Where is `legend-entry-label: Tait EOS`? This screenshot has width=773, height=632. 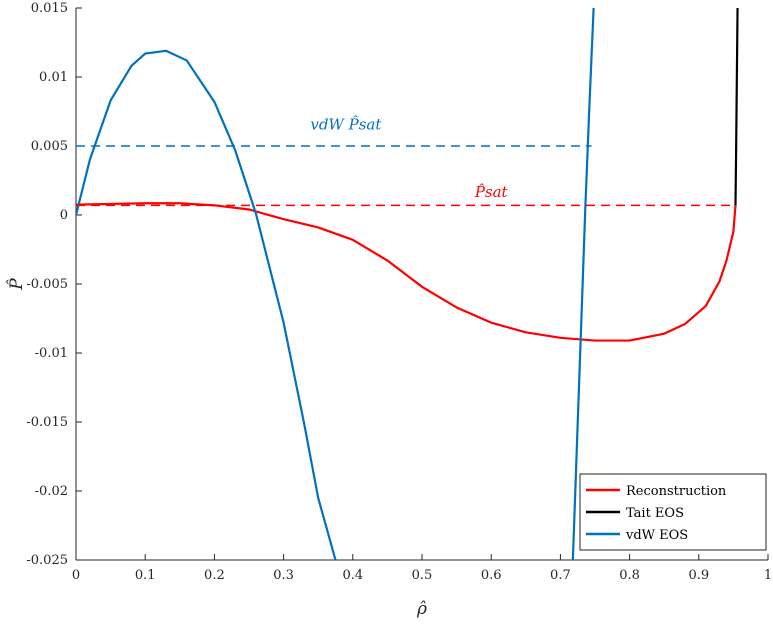
legend-entry-label: Tait EOS is located at coordinates (655, 513).